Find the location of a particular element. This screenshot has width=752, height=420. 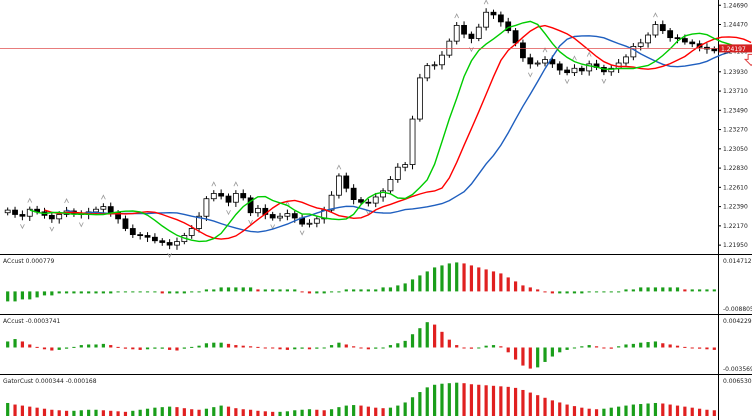

indicator-pane-3: GatorCust 0.000344 -0.000168 is located at coordinates (359, 397).